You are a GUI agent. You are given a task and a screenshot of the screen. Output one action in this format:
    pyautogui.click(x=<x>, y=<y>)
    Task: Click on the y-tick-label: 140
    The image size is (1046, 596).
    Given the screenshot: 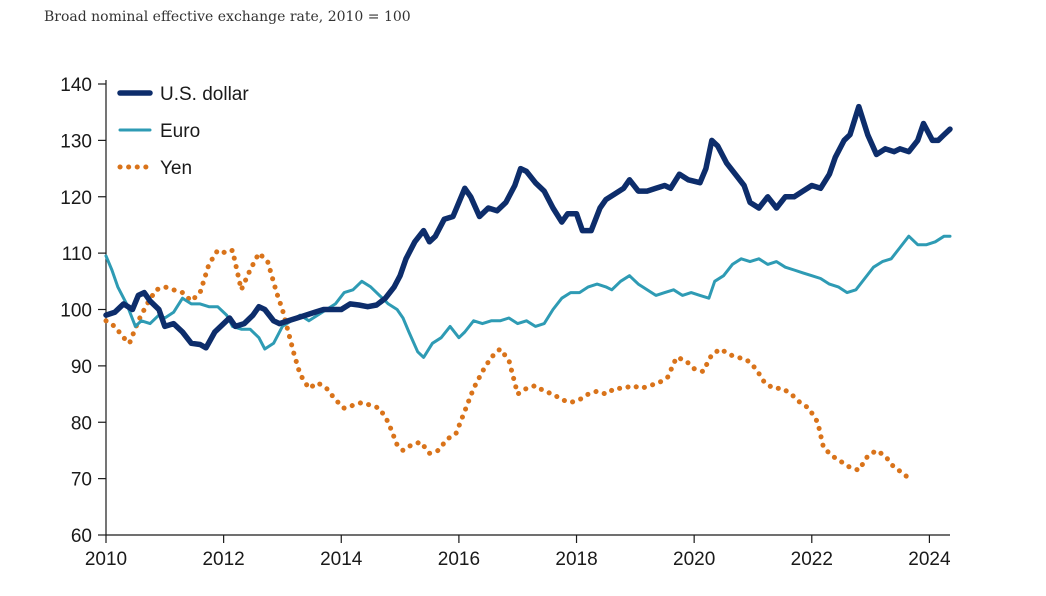 What is the action you would take?
    pyautogui.click(x=76, y=85)
    